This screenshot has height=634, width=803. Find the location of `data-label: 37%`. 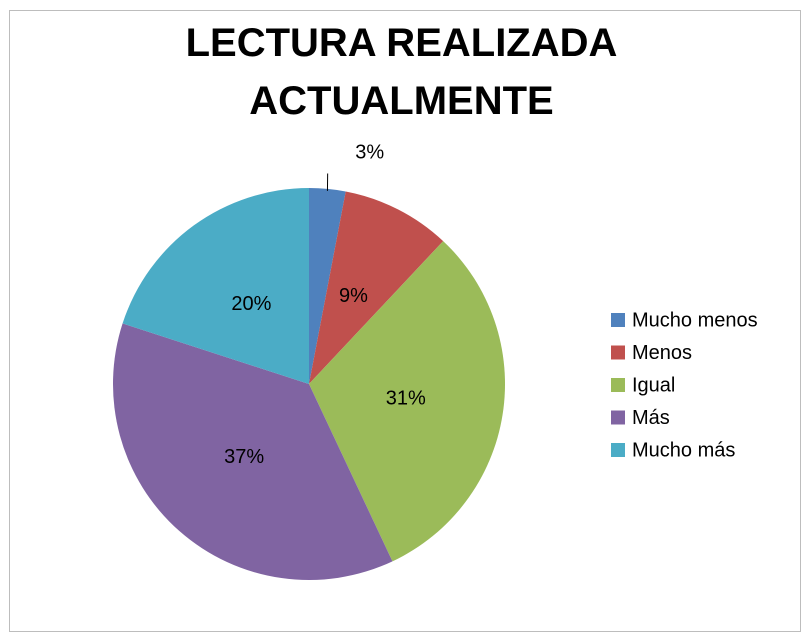

data-label: 37% is located at coordinates (244, 457).